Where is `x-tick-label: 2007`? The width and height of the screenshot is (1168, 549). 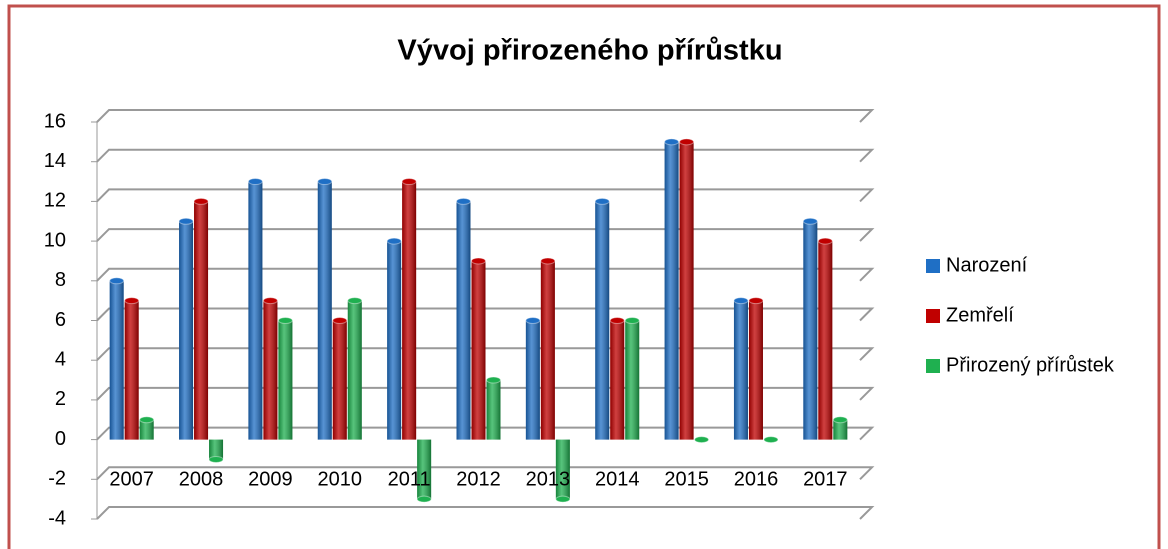 x-tick-label: 2007 is located at coordinates (131, 479).